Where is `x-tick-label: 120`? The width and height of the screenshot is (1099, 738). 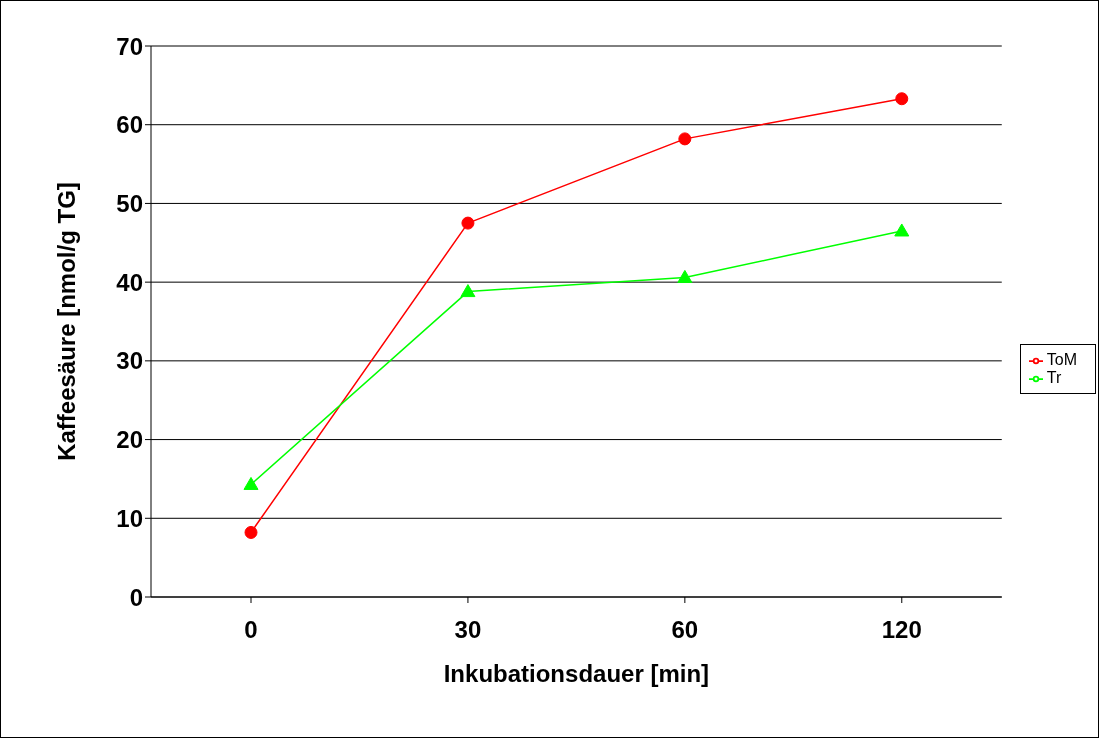 x-tick-label: 120 is located at coordinates (901, 630).